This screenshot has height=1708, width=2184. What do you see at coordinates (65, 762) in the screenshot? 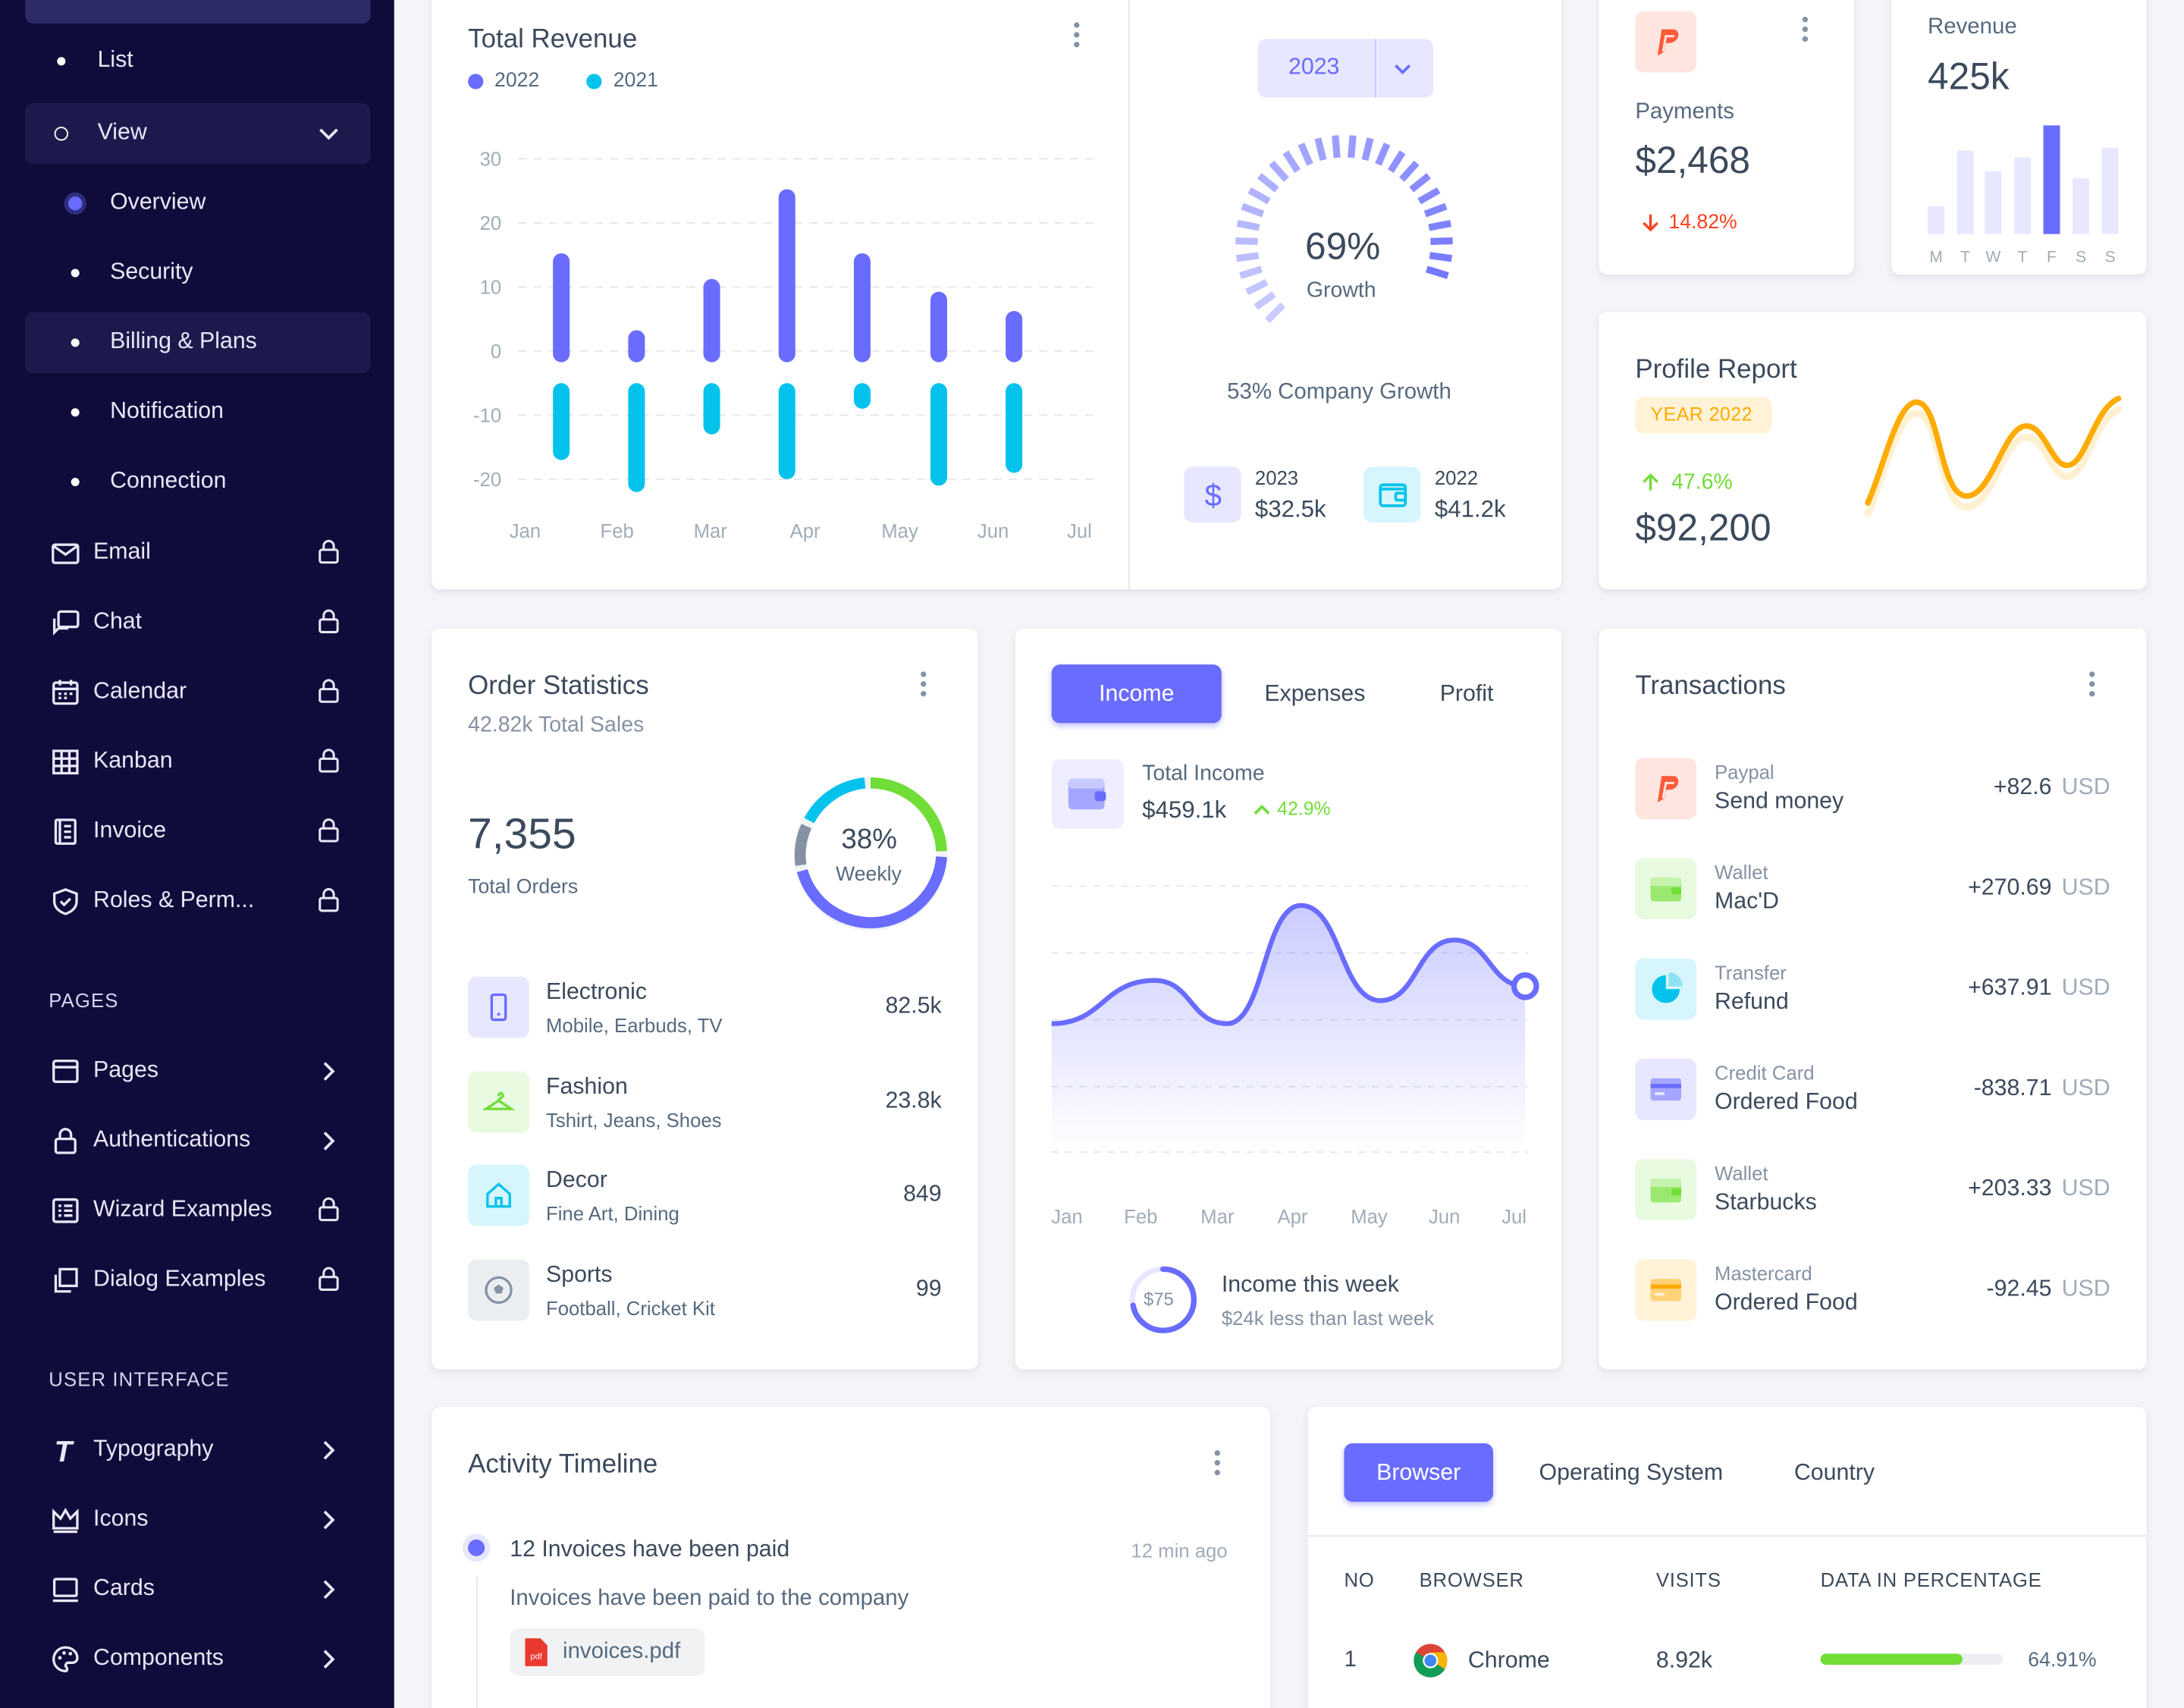
I see `grid-icon` at bounding box center [65, 762].